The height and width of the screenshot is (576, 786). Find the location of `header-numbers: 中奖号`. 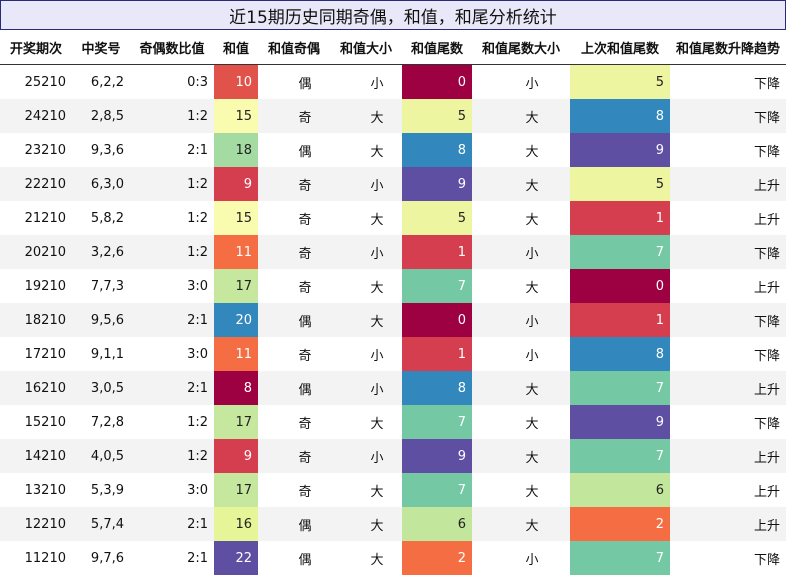

header-numbers: 中奖号 is located at coordinates (101, 47).